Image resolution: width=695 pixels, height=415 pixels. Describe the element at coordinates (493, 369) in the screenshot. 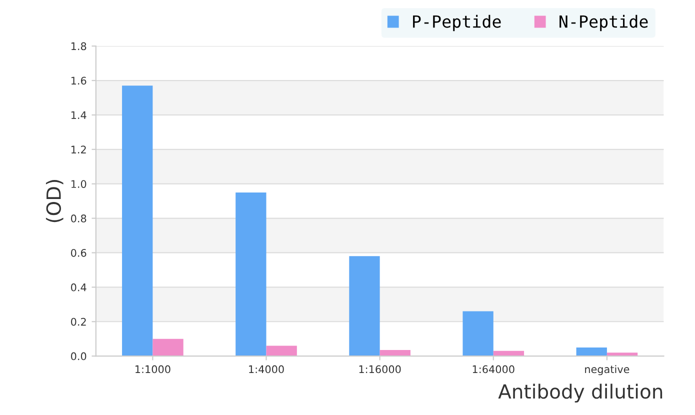

I see `x-tick-label: 1:64000` at that location.